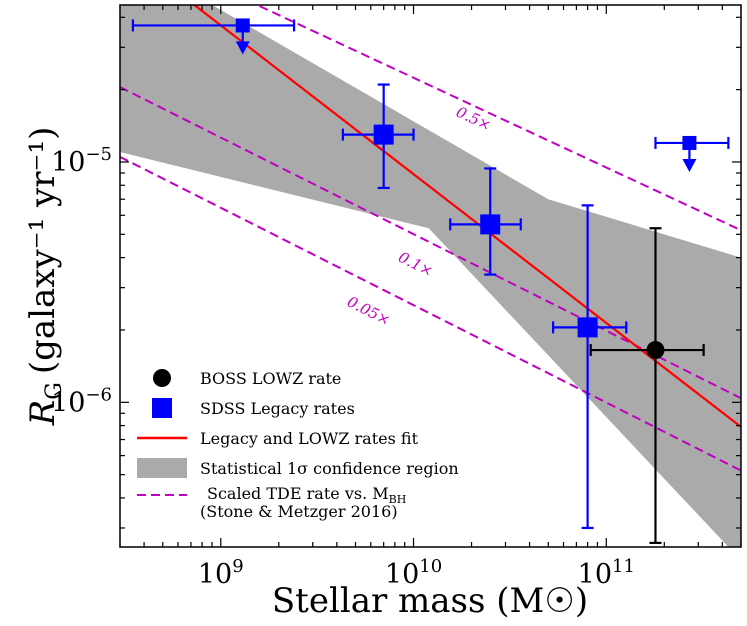 The width and height of the screenshot is (747, 626). What do you see at coordinates (162, 378) in the screenshot?
I see `legend-marker-boss` at bounding box center [162, 378].